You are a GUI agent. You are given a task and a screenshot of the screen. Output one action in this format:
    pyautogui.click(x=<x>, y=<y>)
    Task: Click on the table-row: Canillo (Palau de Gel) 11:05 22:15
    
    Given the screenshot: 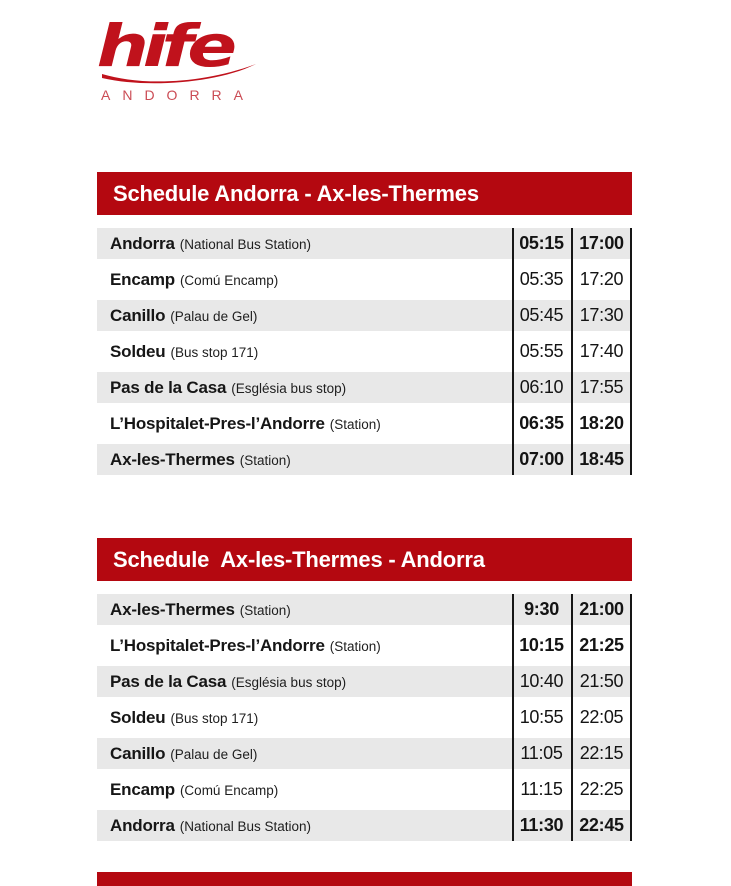 What is the action you would take?
    pyautogui.click(x=364, y=753)
    